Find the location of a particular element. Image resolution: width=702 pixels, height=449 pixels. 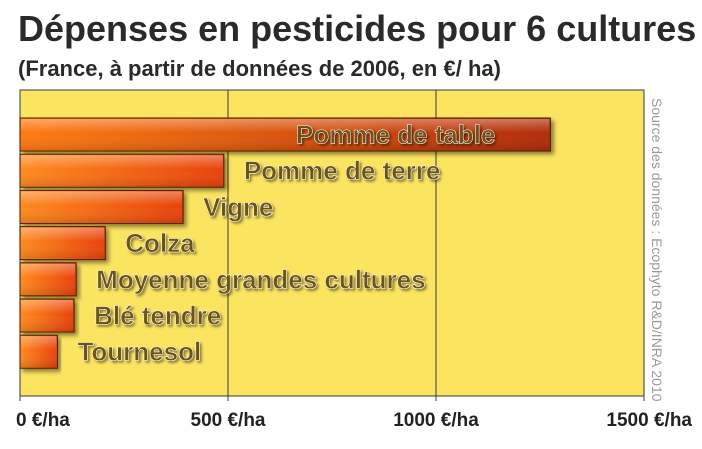

bar-label: Pomme de terre is located at coordinates (342, 171).